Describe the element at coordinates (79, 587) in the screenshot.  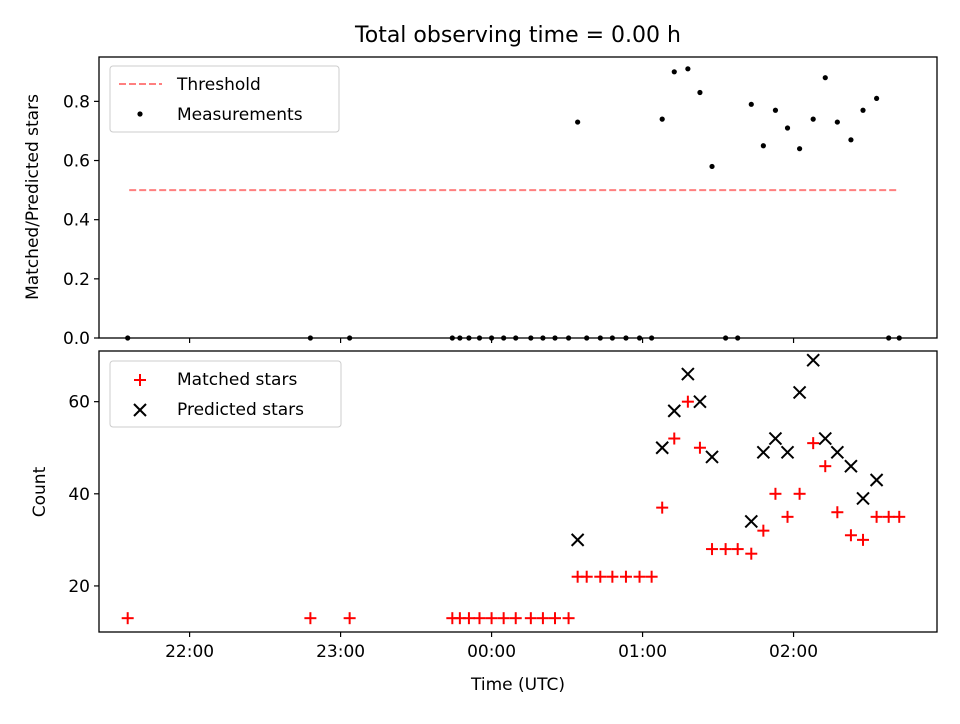
I see `y-tick-label: 20` at that location.